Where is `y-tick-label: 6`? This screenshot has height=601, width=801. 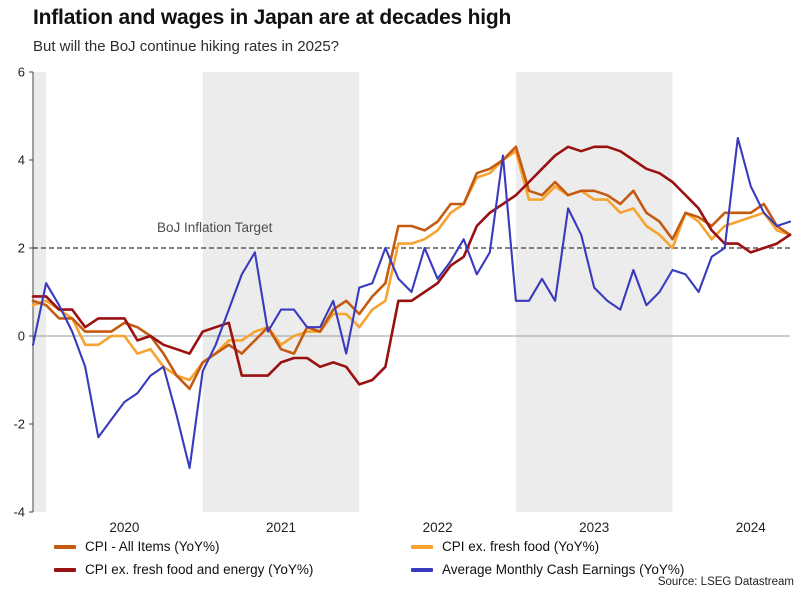 y-tick-label: 6 is located at coordinates (21, 72).